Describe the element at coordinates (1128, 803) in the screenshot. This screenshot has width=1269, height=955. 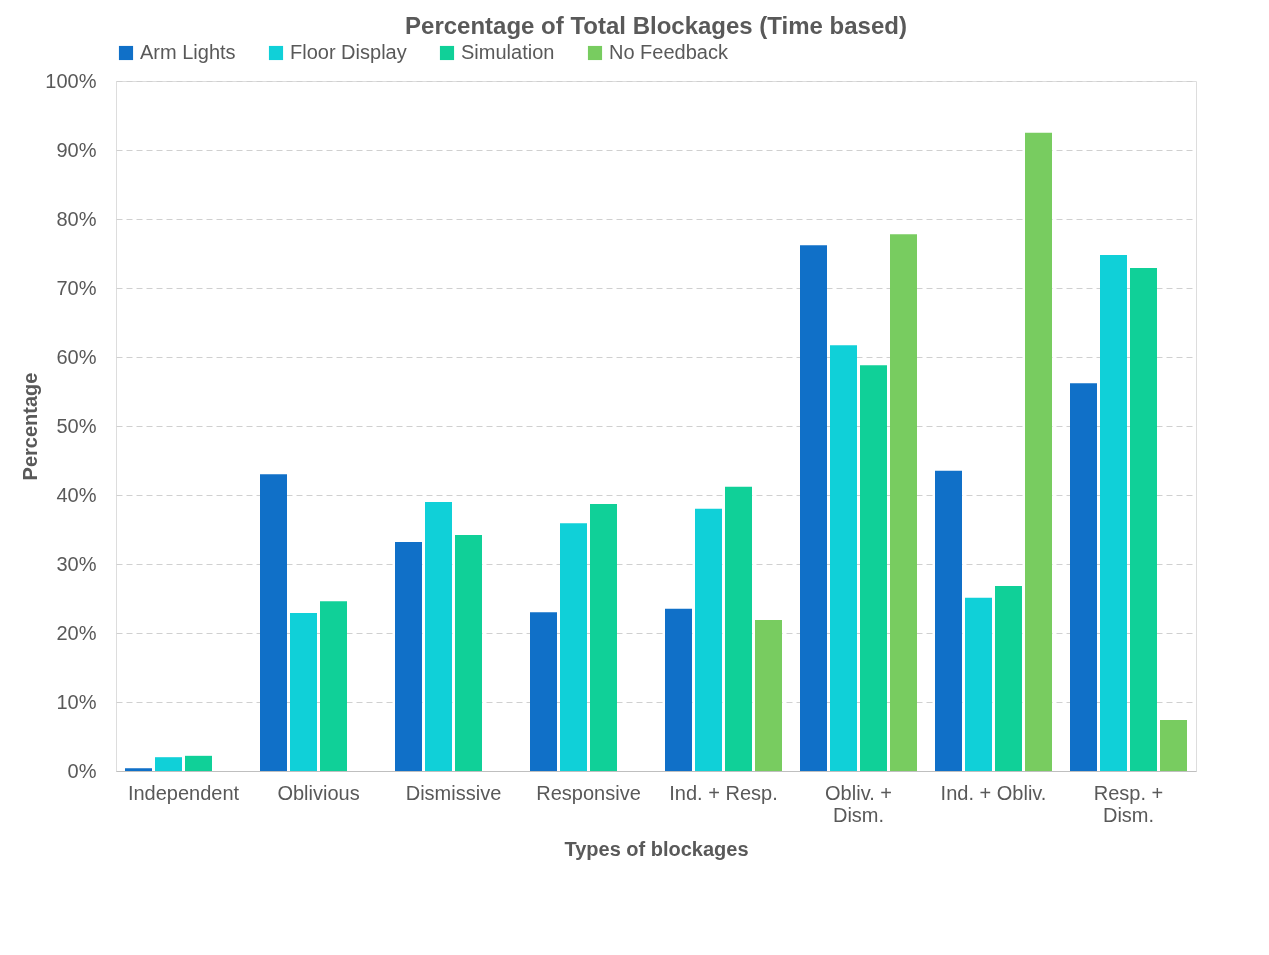
I see `x-tick-label: Resp. + Dism.` at that location.